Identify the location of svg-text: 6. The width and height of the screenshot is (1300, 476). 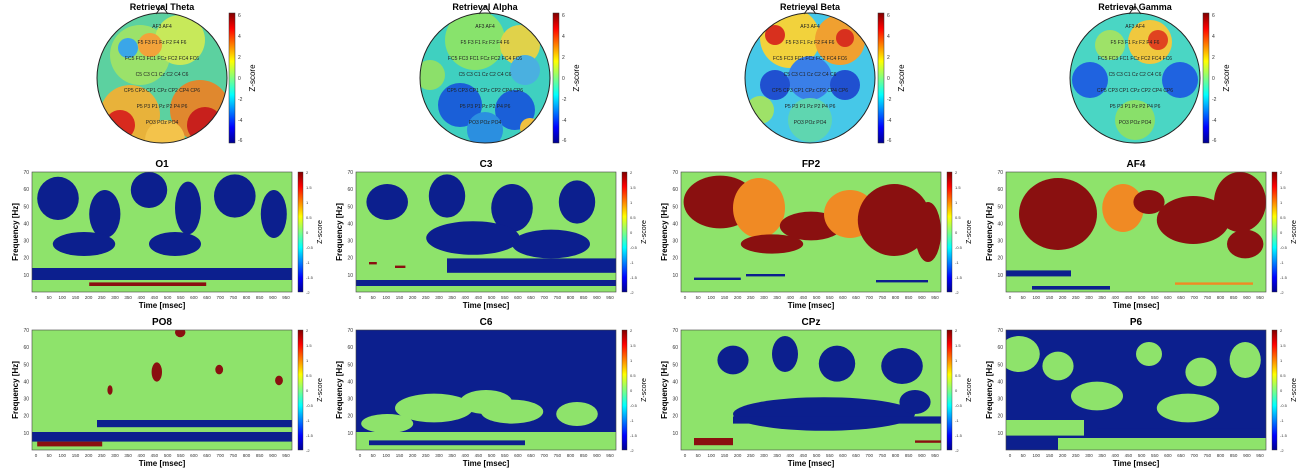
(888, 16).